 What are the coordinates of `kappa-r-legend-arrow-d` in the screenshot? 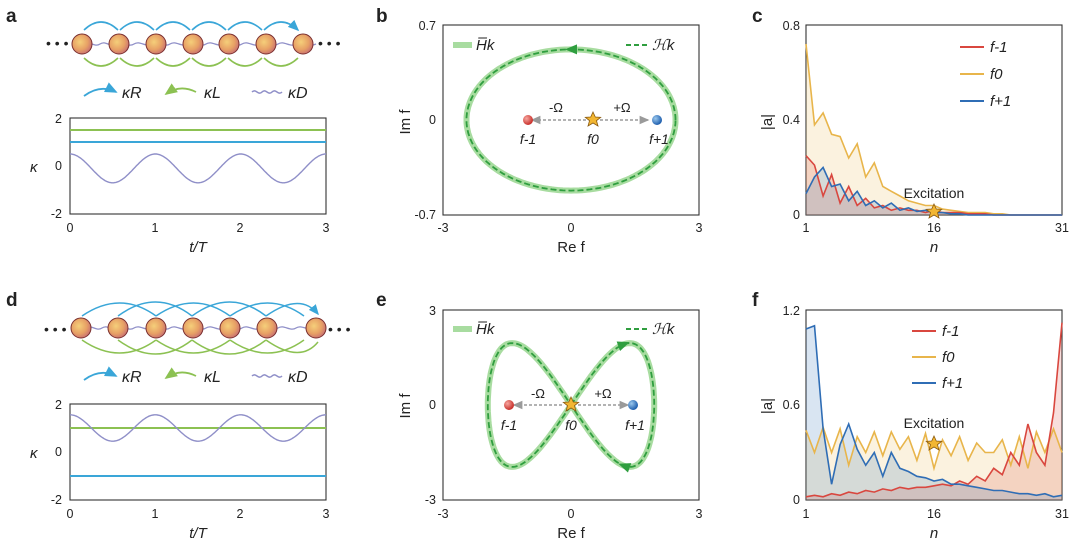 It's located at (100, 373).